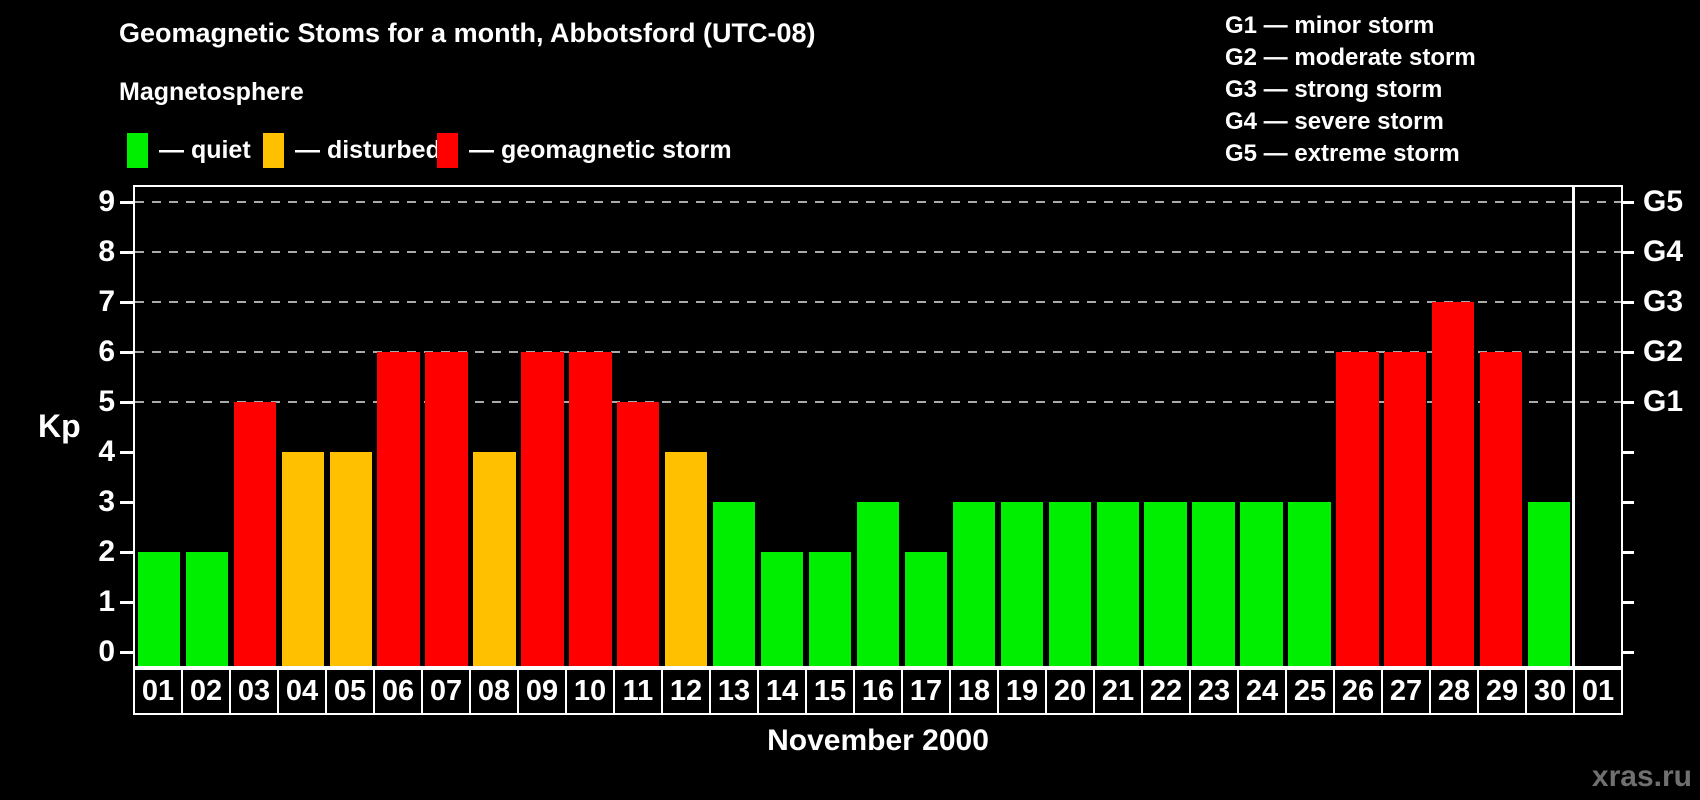 The height and width of the screenshot is (800, 1700). What do you see at coordinates (782, 691) in the screenshot?
I see `day-cell-14: 14` at bounding box center [782, 691].